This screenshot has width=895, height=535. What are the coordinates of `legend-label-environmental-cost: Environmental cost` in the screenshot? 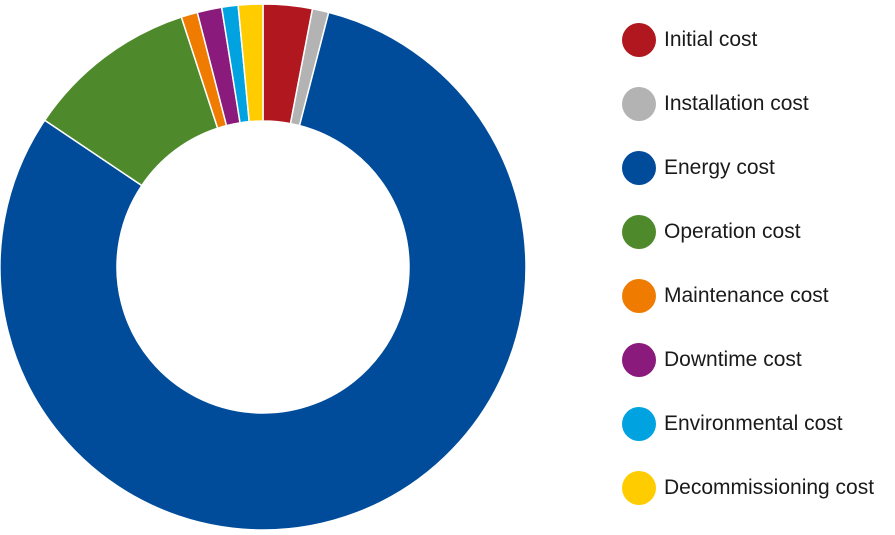 It's located at (753, 423).